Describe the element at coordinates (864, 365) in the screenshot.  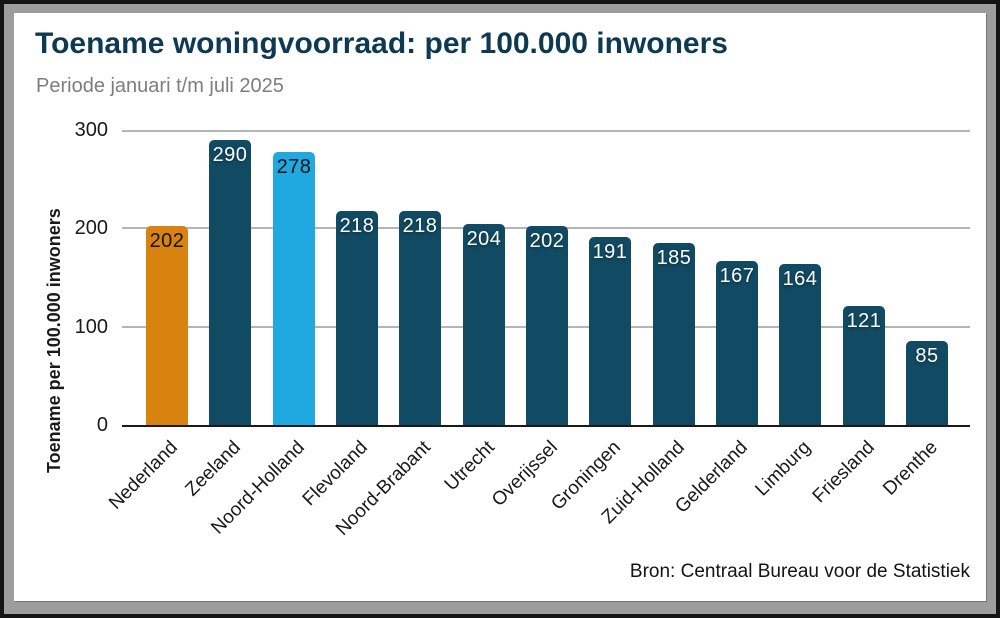
I see `bar-friesland: 121` at that location.